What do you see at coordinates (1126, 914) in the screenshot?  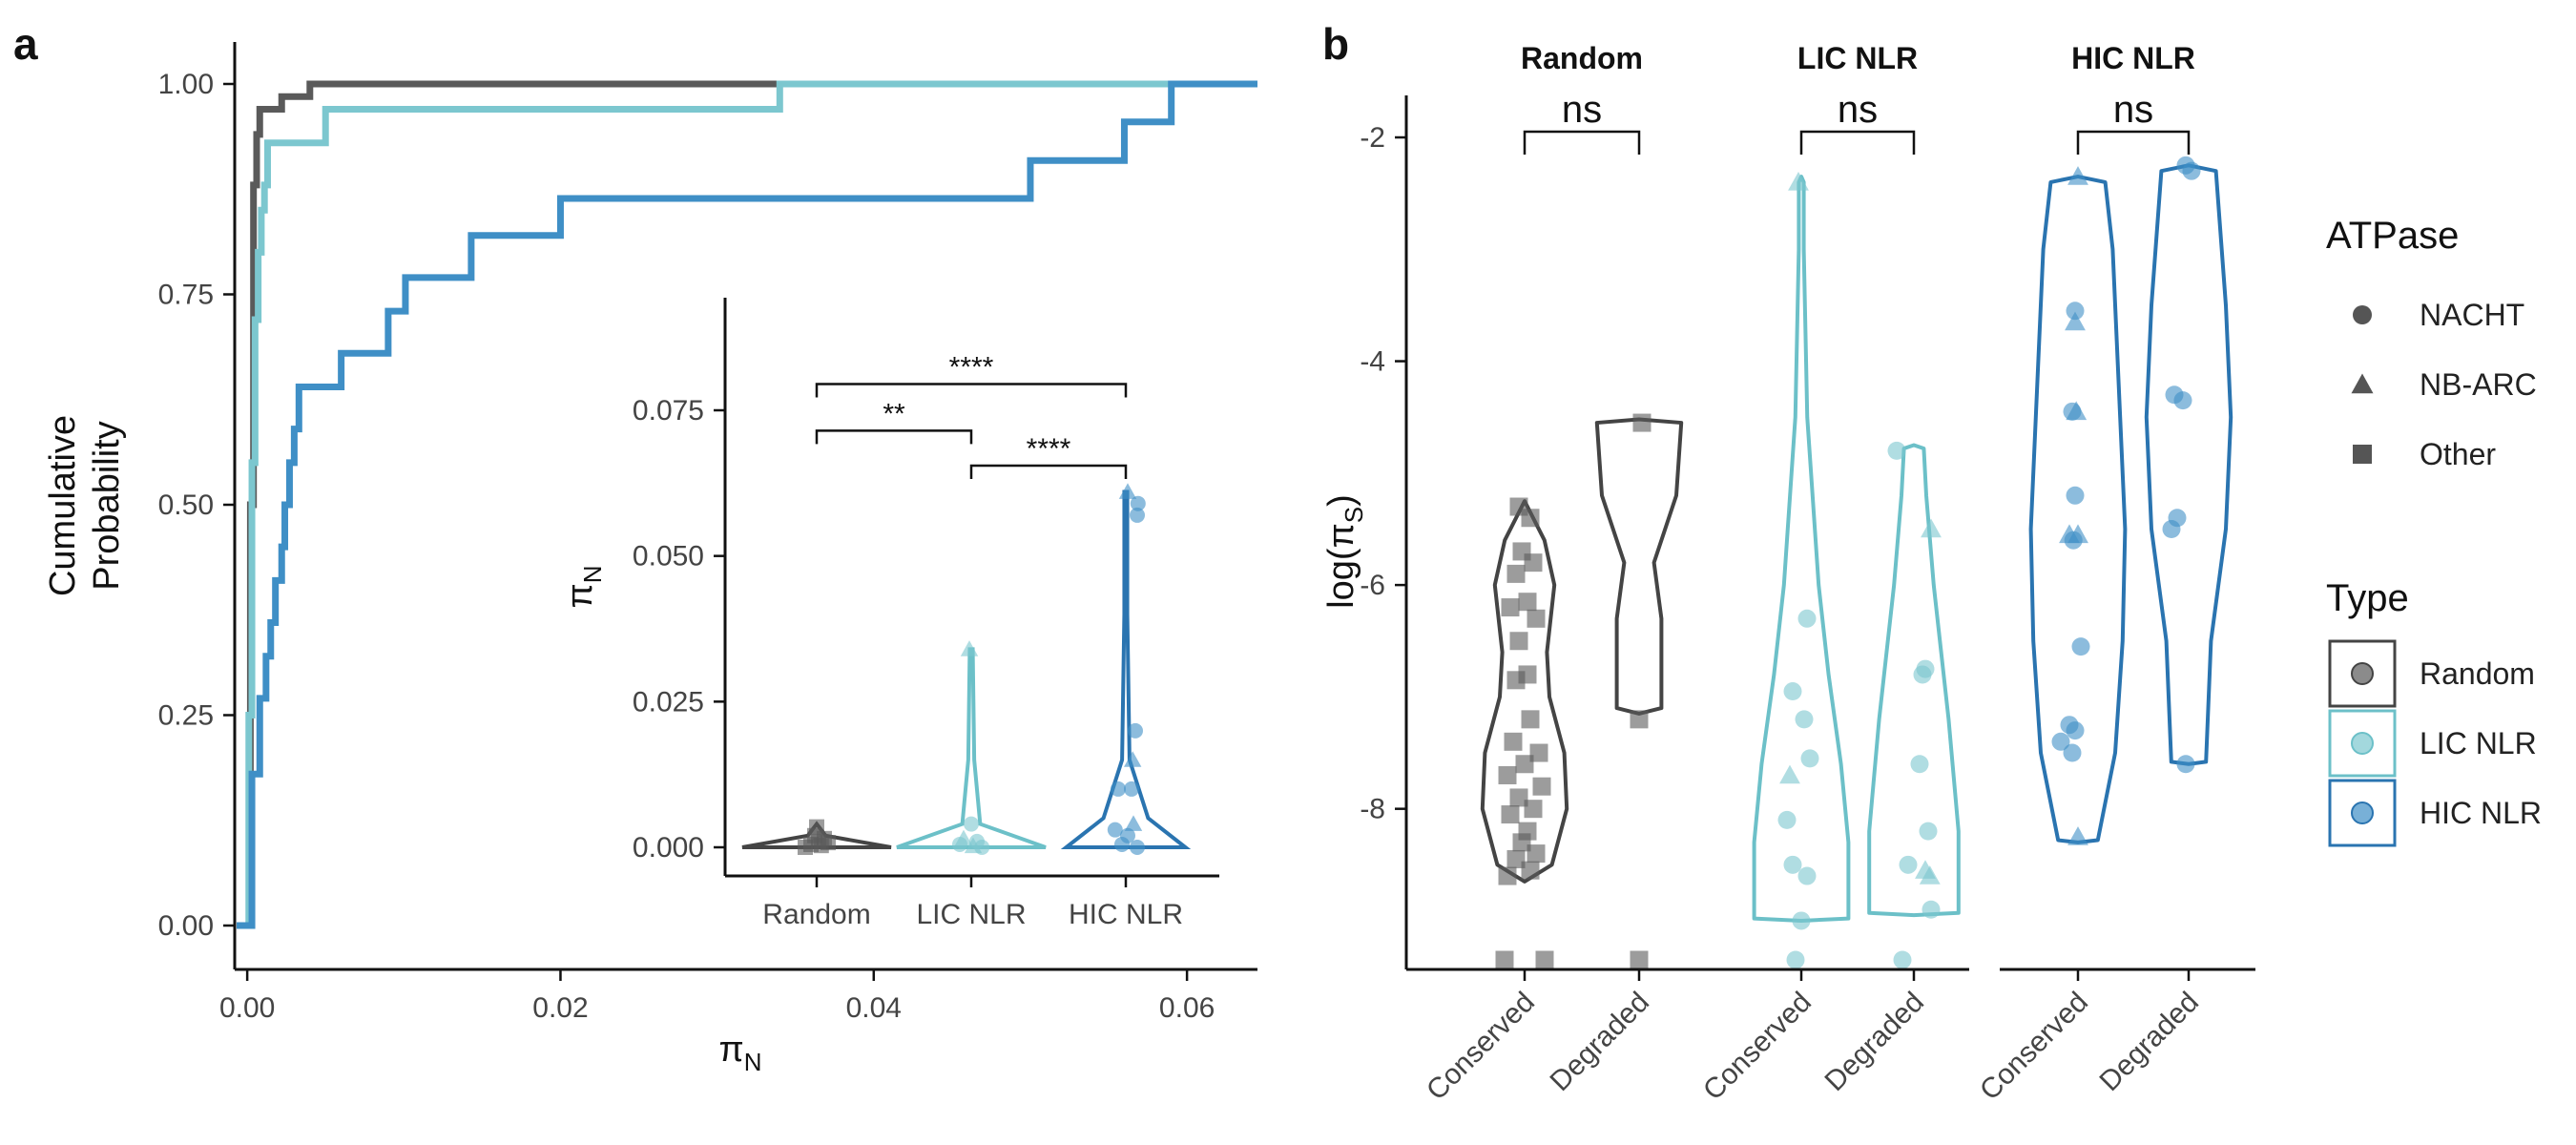 I see `inset-x-tick-label: HIC NLR` at bounding box center [1126, 914].